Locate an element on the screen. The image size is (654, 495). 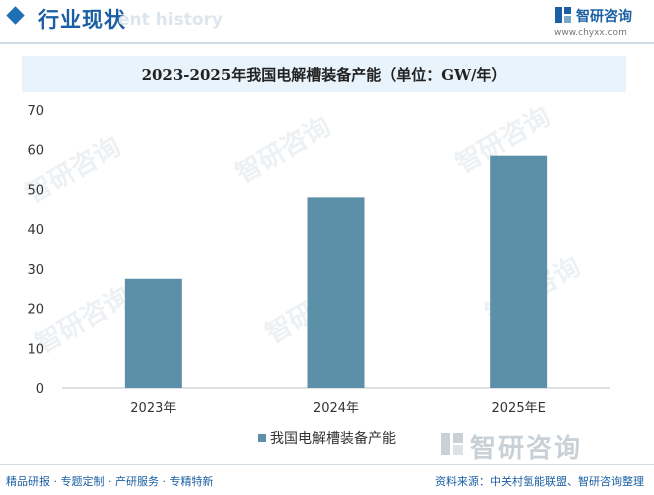
y-tick-label: 30 is located at coordinates (35, 270).